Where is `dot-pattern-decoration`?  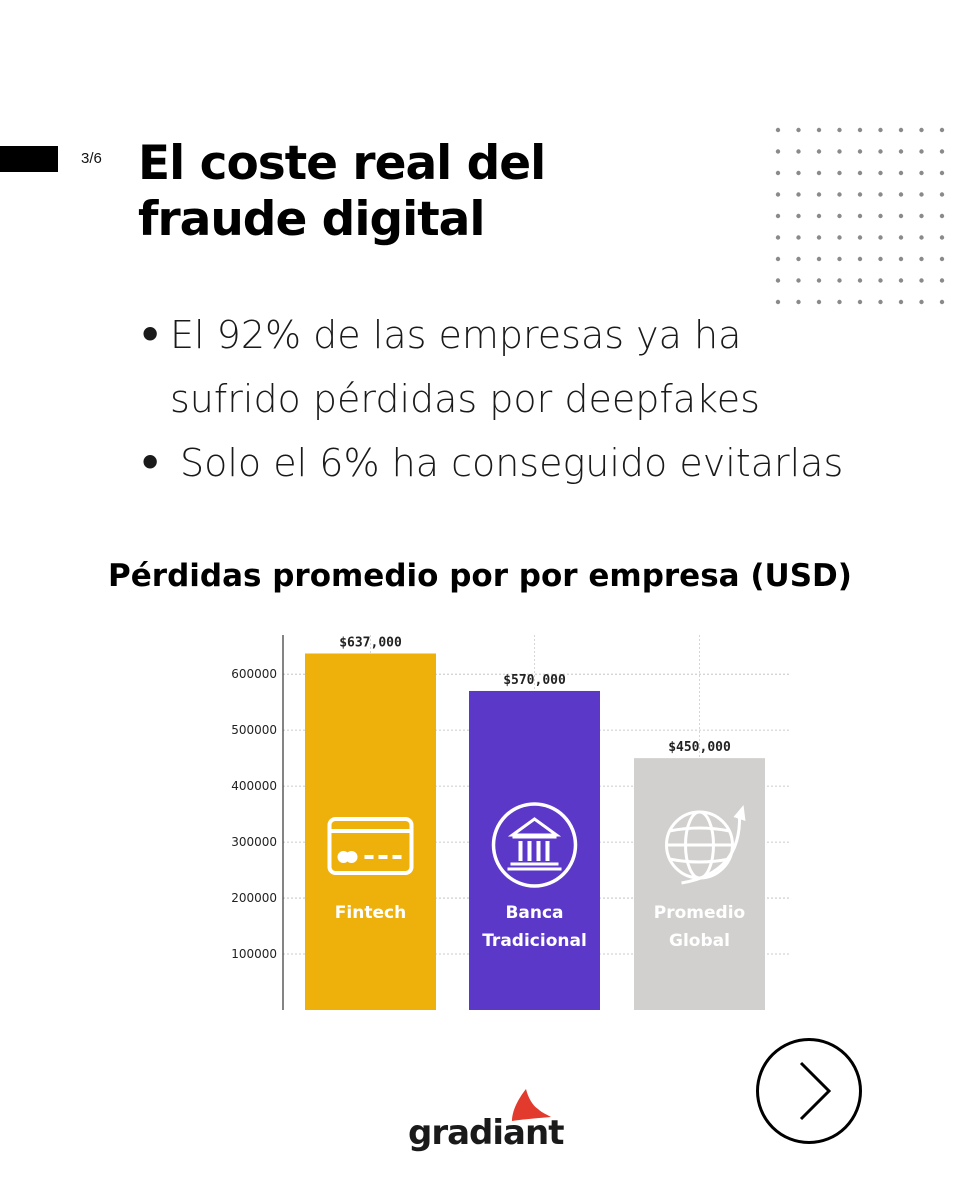 dot-pattern-decoration is located at coordinates (860, 216).